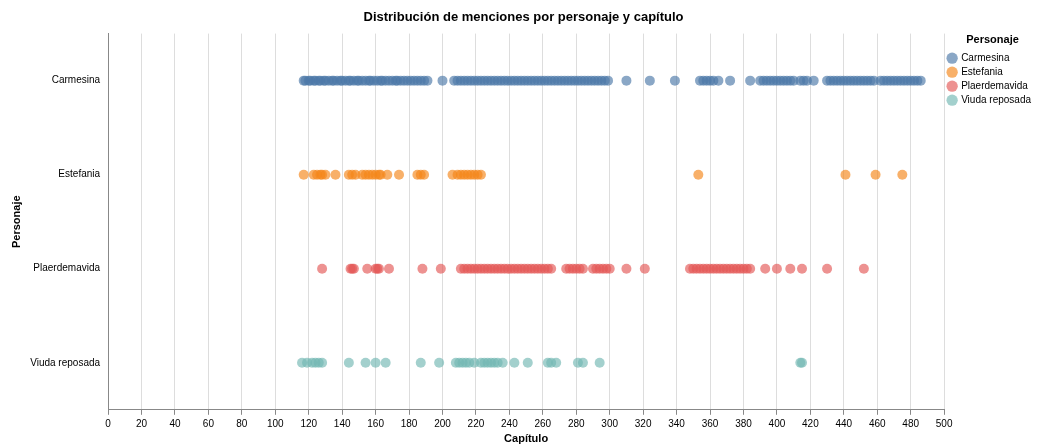 Image resolution: width=1051 pixels, height=448 pixels. Describe the element at coordinates (877, 423) in the screenshot. I see `x-tick-label: 460` at that location.